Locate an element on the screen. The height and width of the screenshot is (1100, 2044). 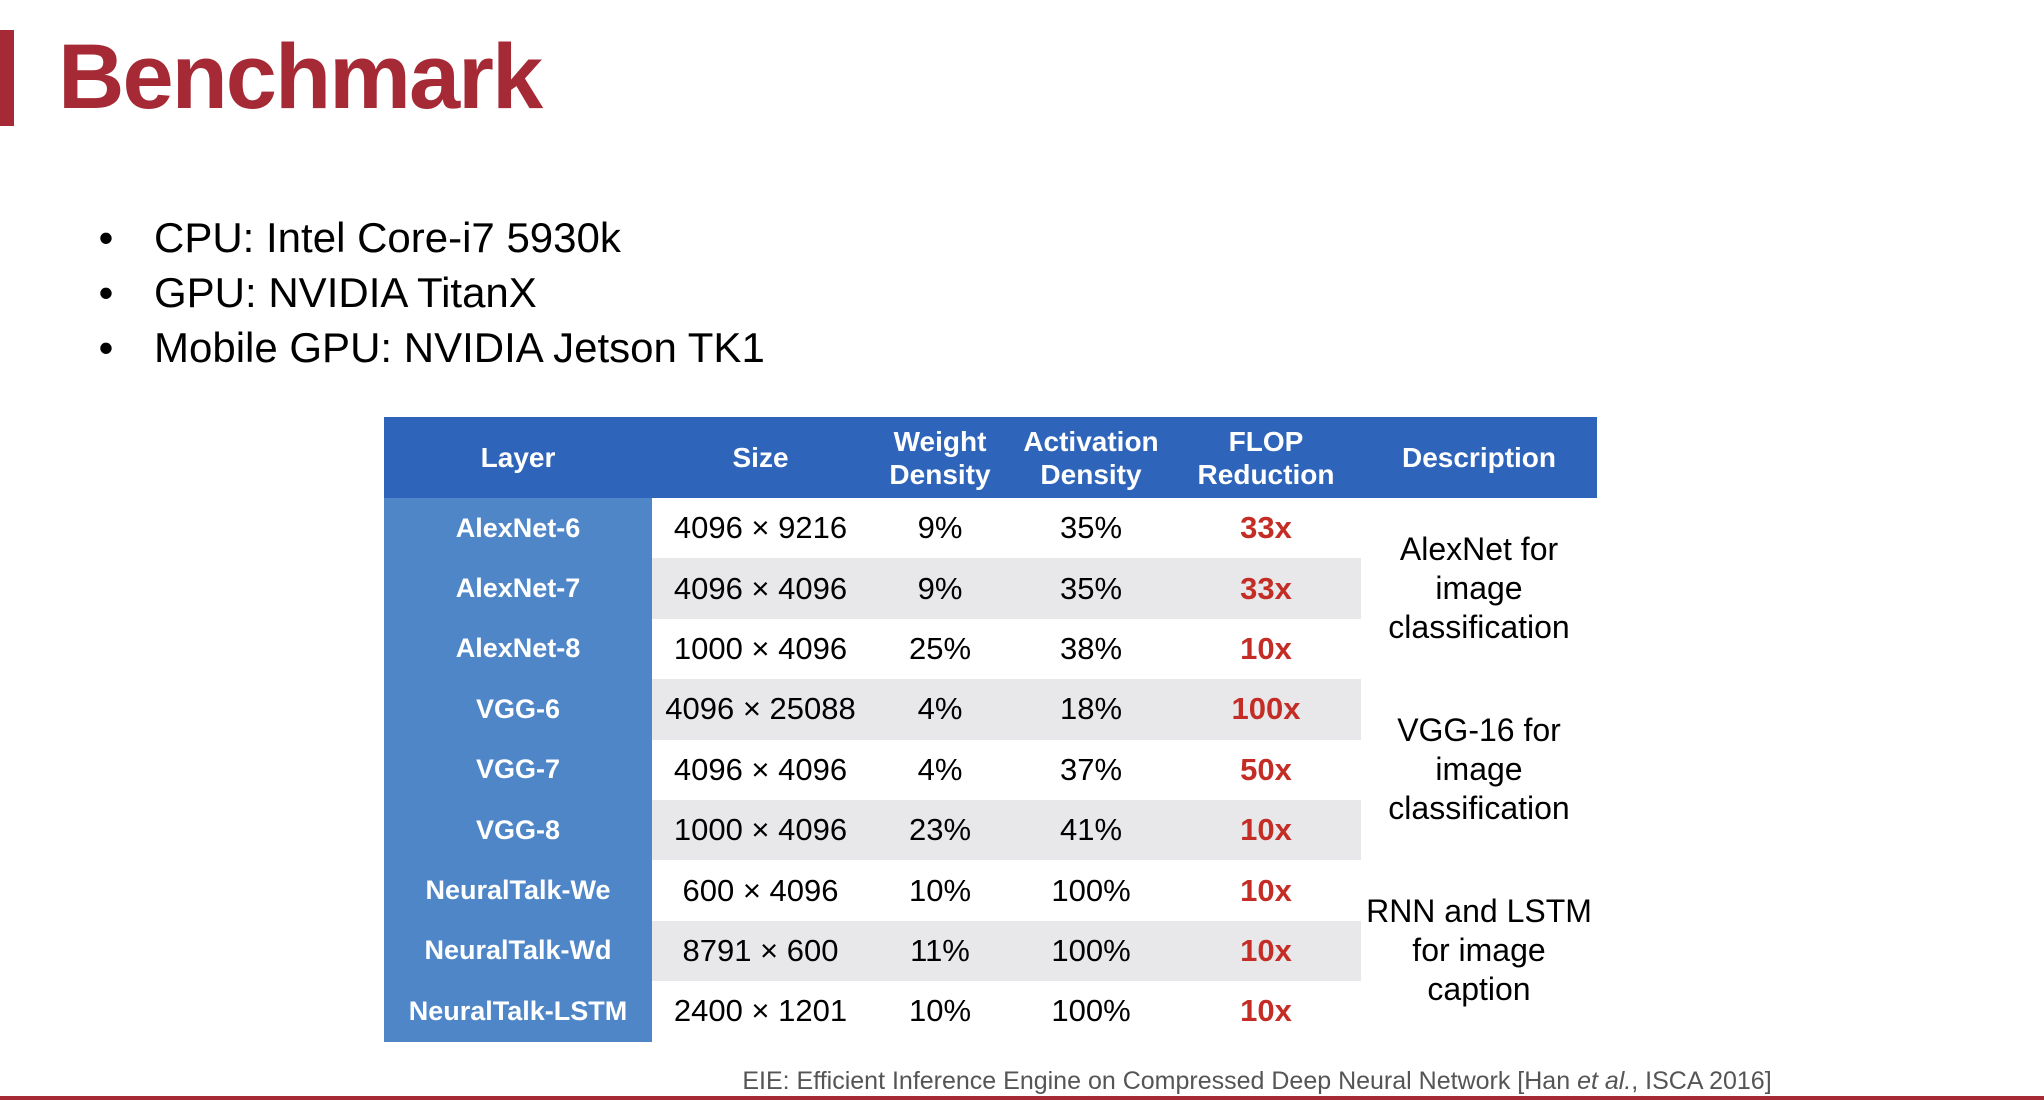
table-row: VGG-7 4096 × 4096 4% 37% 50x is located at coordinates (990, 769).